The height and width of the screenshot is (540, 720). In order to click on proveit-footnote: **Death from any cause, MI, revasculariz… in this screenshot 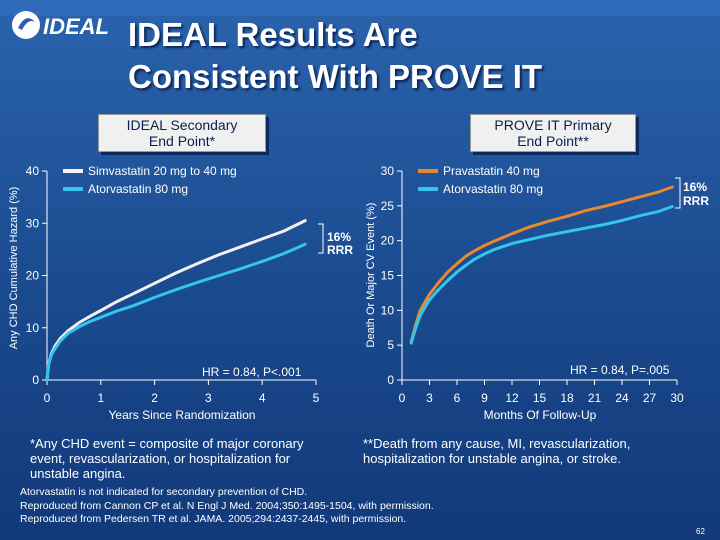, I will do `click(497, 451)`.